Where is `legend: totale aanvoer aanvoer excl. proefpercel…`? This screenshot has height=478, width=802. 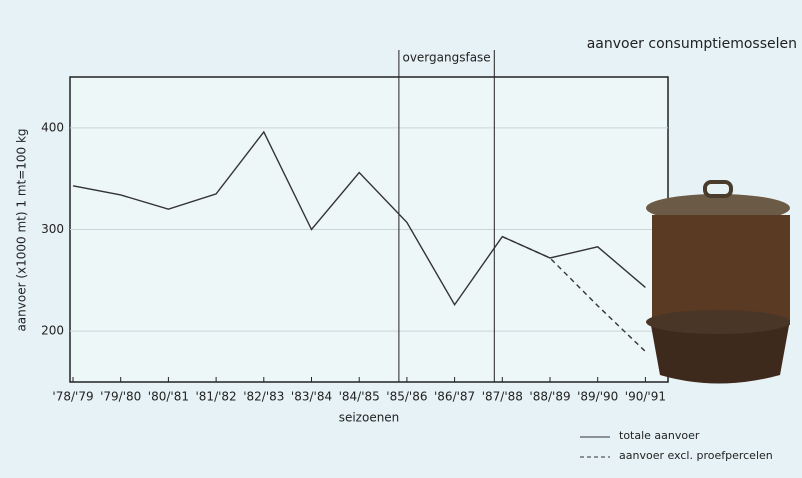 legend: totale aanvoer aanvoer excl. proefpercel… is located at coordinates (676, 445).